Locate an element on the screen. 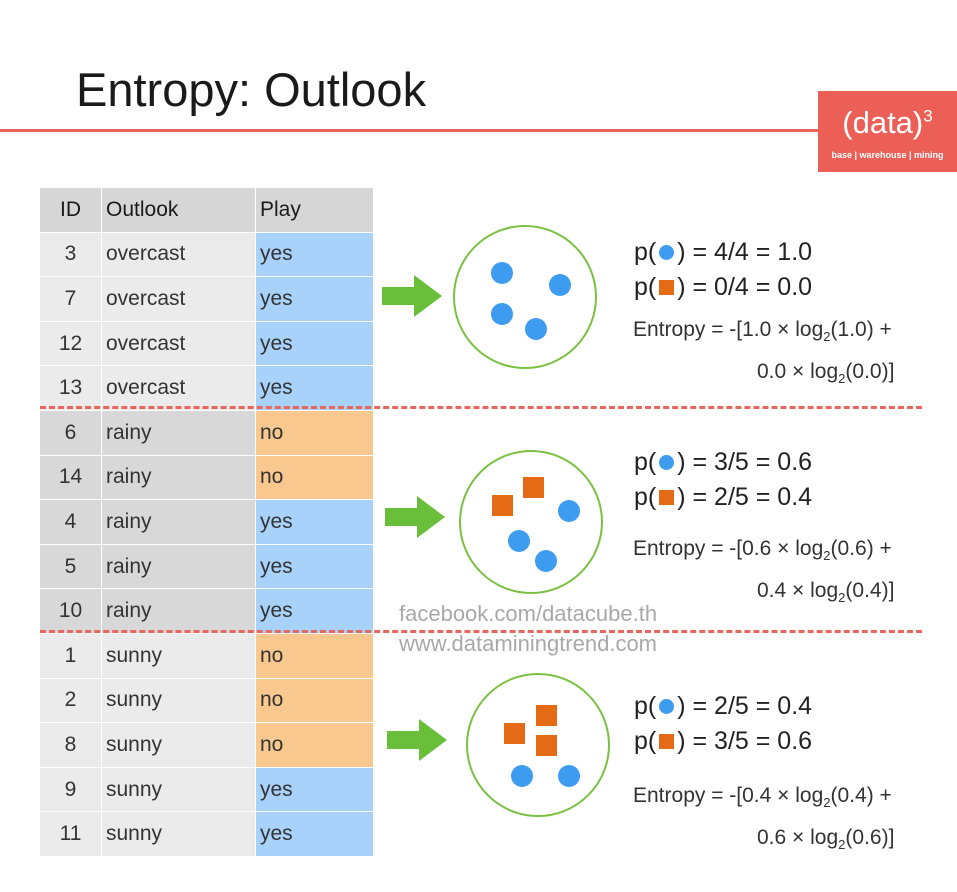 This screenshot has width=957, height=892. logo-tagline: base | warehouse | mining is located at coordinates (887, 155).